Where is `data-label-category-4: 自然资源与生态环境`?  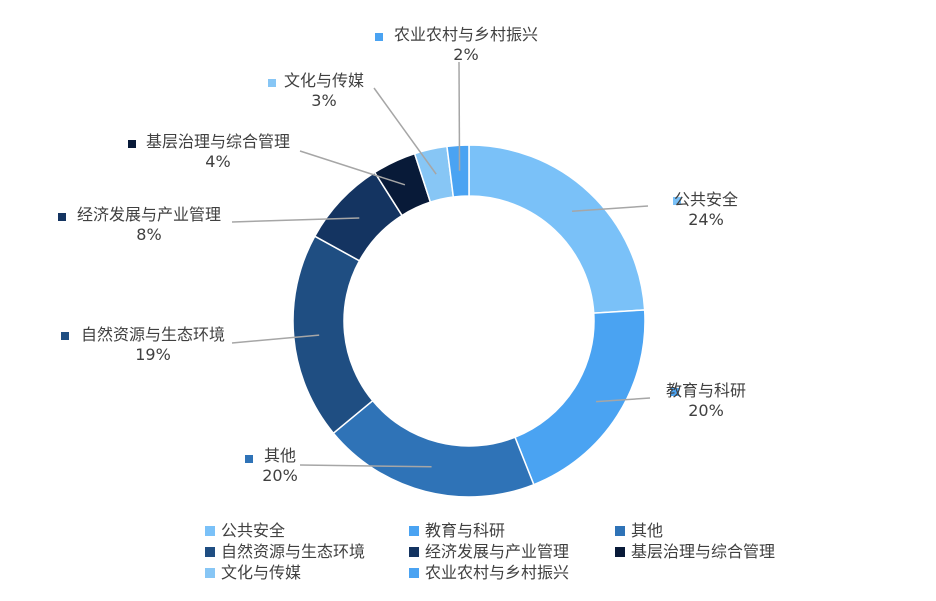 data-label-category-4: 自然资源与生态环境 is located at coordinates (153, 334).